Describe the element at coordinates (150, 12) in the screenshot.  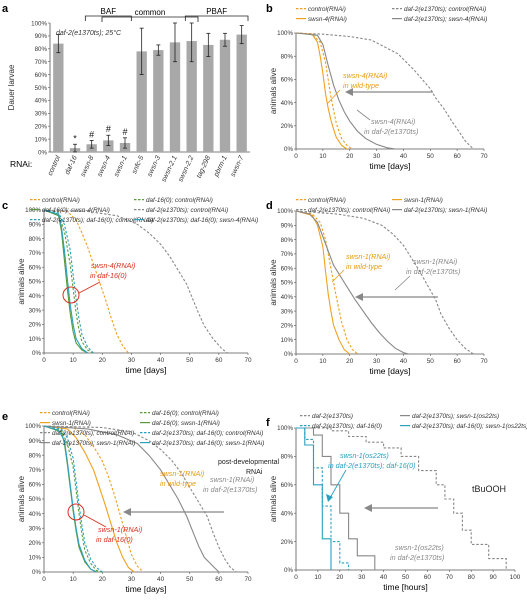
I see `group-label: common` at that location.